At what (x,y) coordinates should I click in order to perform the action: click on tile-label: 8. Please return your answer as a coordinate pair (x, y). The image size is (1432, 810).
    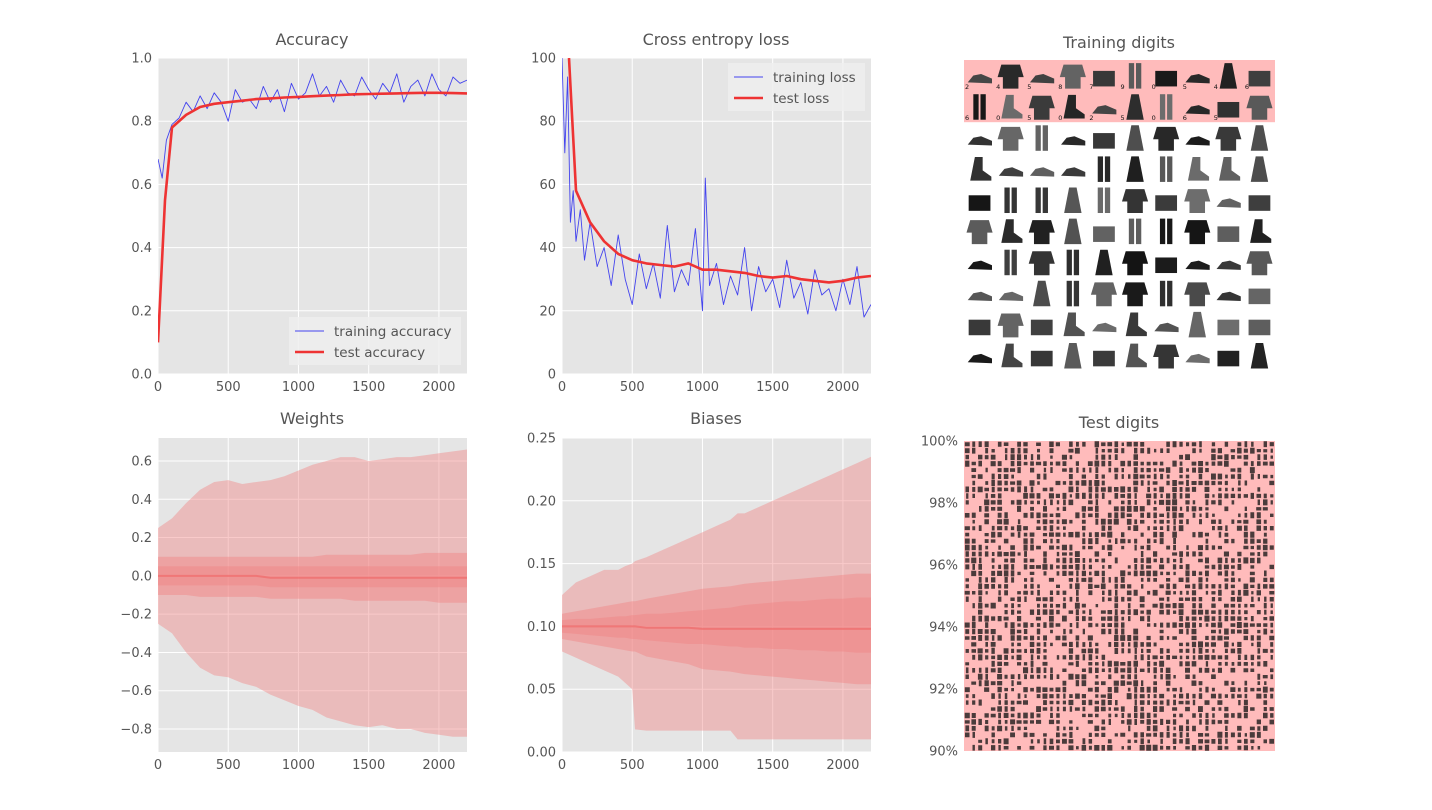
    Looking at the image, I should click on (1060, 87).